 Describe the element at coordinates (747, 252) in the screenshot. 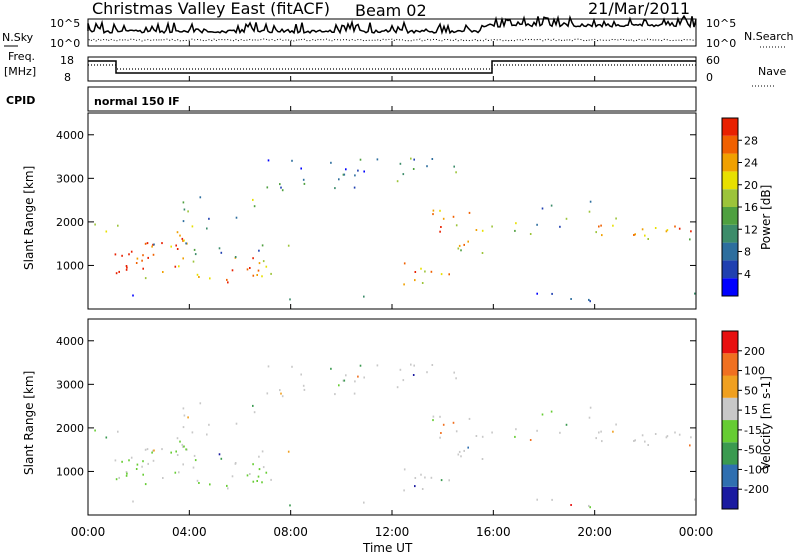

I see `colorbar-tick-label: 8` at that location.